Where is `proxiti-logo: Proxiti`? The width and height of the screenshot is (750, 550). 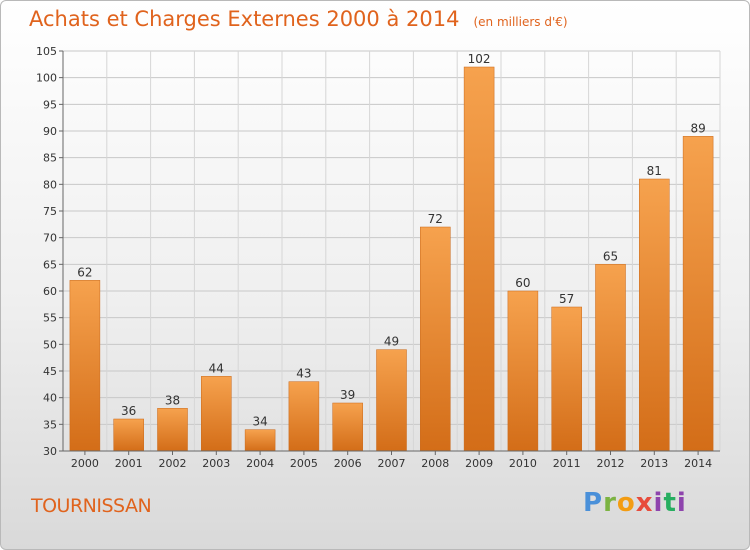 proxiti-logo: Proxiti is located at coordinates (635, 503).